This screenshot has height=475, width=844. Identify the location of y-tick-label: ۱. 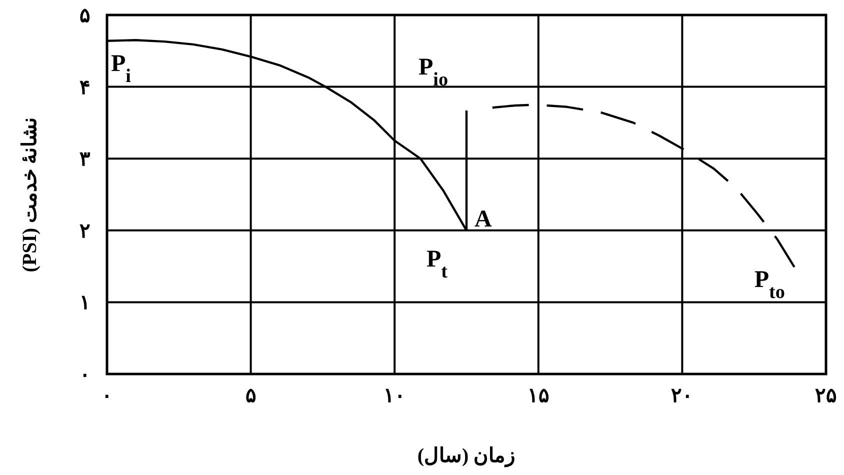
(85, 303).